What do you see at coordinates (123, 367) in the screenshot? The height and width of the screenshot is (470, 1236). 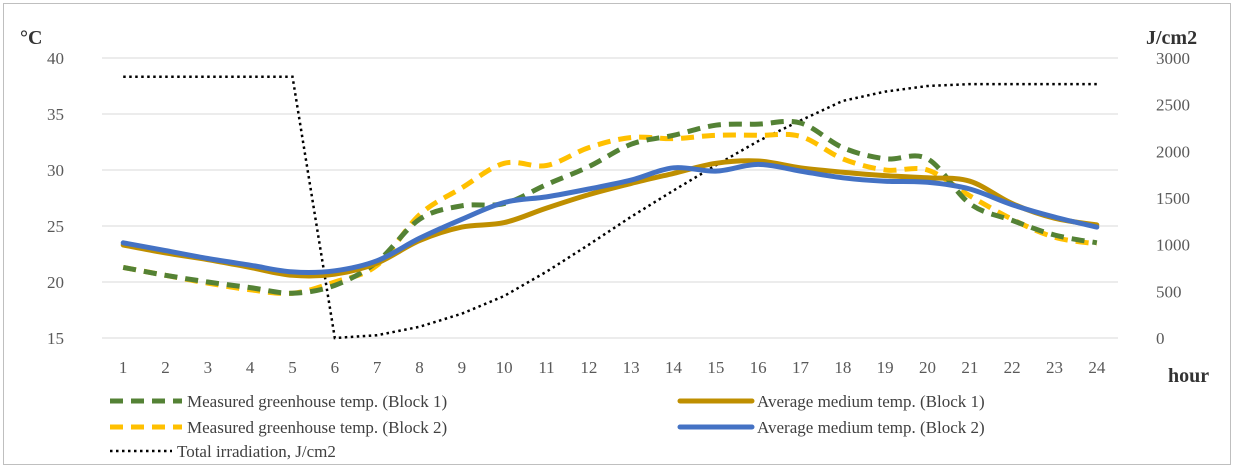 I see `x-tick-label: 1` at bounding box center [123, 367].